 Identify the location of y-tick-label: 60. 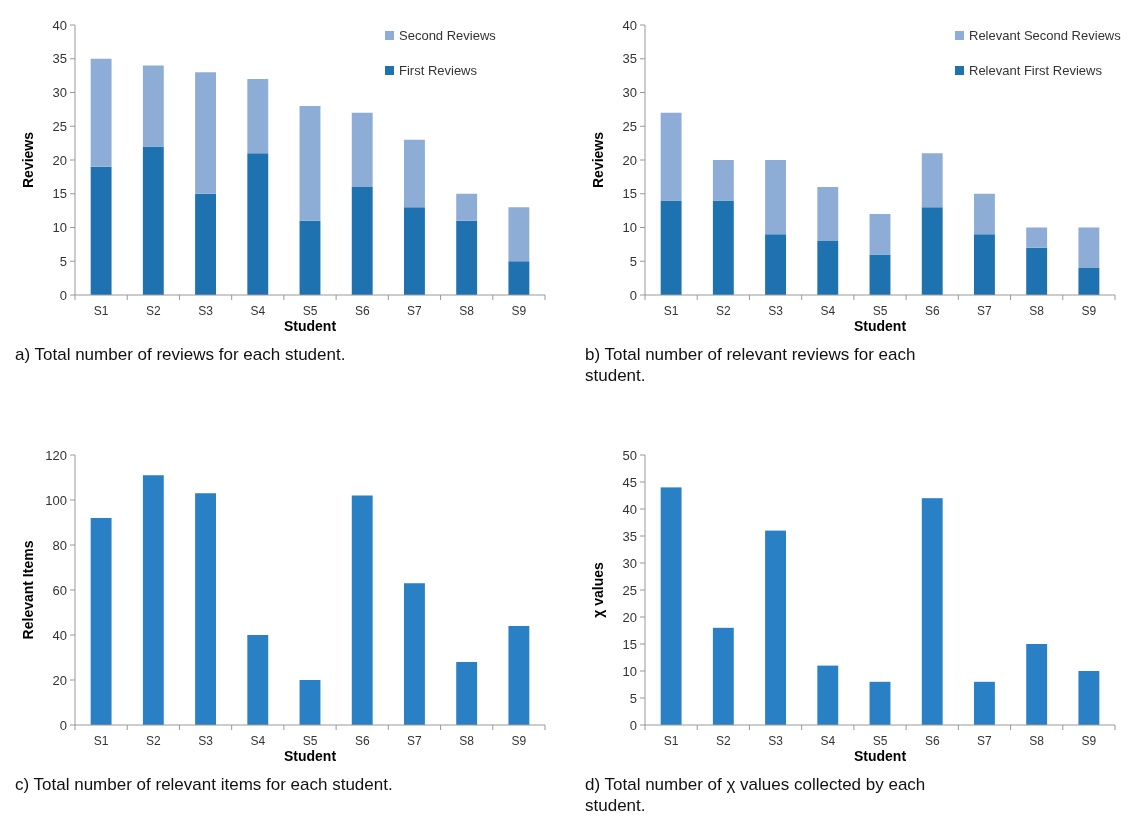
(59, 590).